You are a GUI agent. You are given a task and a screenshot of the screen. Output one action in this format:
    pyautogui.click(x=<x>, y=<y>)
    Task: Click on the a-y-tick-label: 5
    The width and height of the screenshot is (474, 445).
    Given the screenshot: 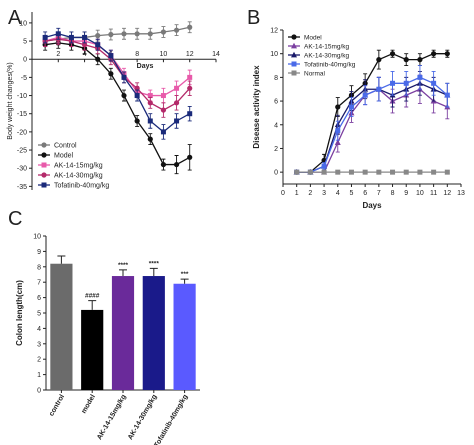 What is the action you would take?
    pyautogui.click(x=25, y=42)
    